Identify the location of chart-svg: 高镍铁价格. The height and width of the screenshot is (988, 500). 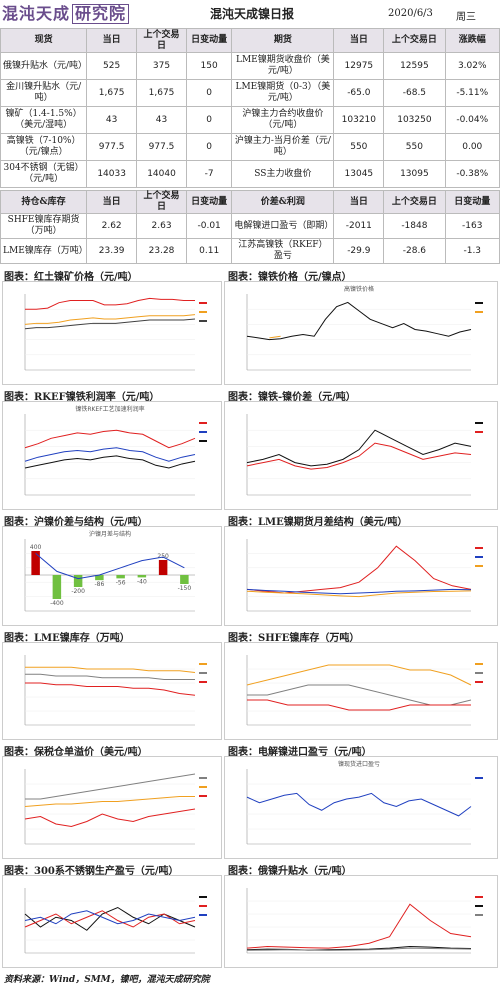
(364, 328).